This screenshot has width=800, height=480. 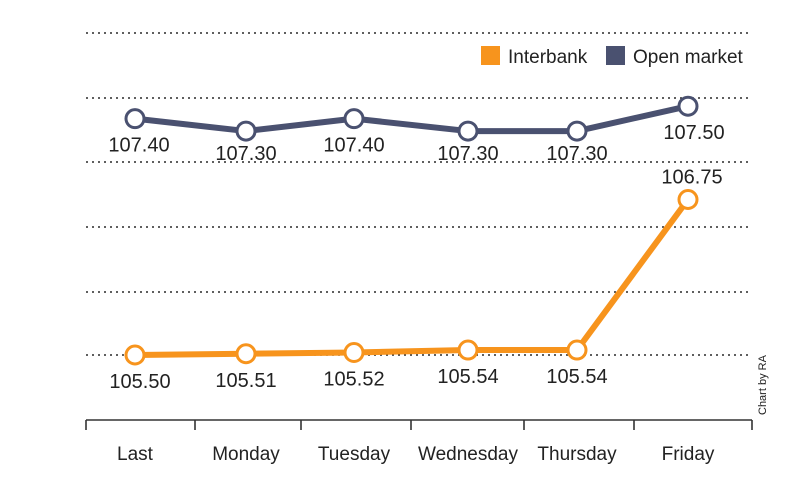 I want to click on legend-item: Interbank, so click(x=534, y=57).